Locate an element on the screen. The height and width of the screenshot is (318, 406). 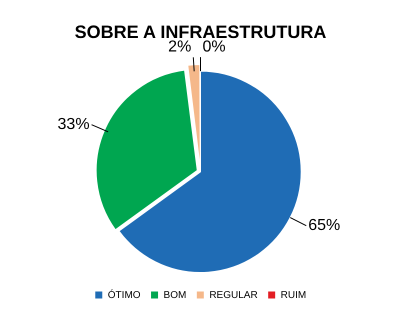
legend-label: RUIM is located at coordinates (293, 295).